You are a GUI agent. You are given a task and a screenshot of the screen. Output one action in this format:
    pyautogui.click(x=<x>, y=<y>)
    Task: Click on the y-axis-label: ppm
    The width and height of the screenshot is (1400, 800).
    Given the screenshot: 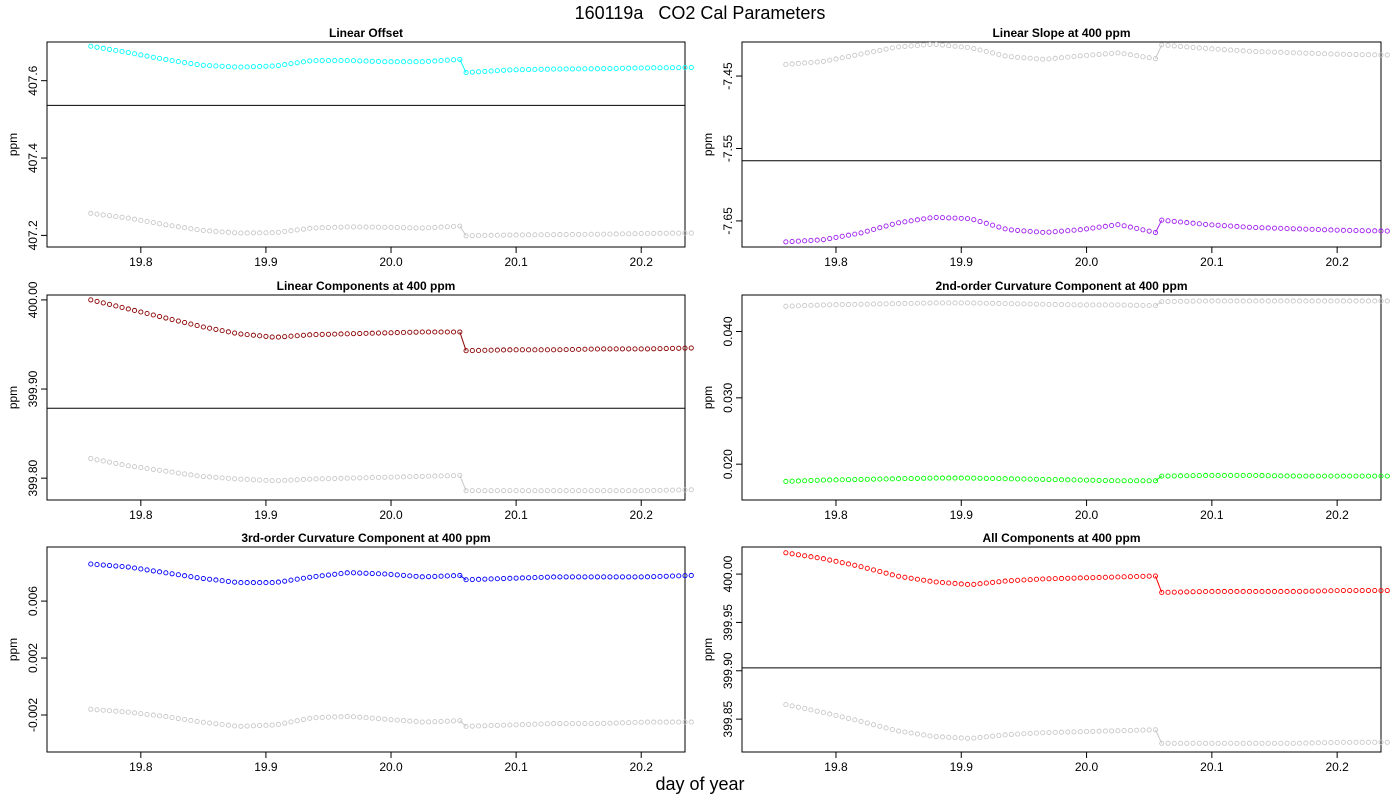 What is the action you would take?
    pyautogui.click(x=13, y=649)
    